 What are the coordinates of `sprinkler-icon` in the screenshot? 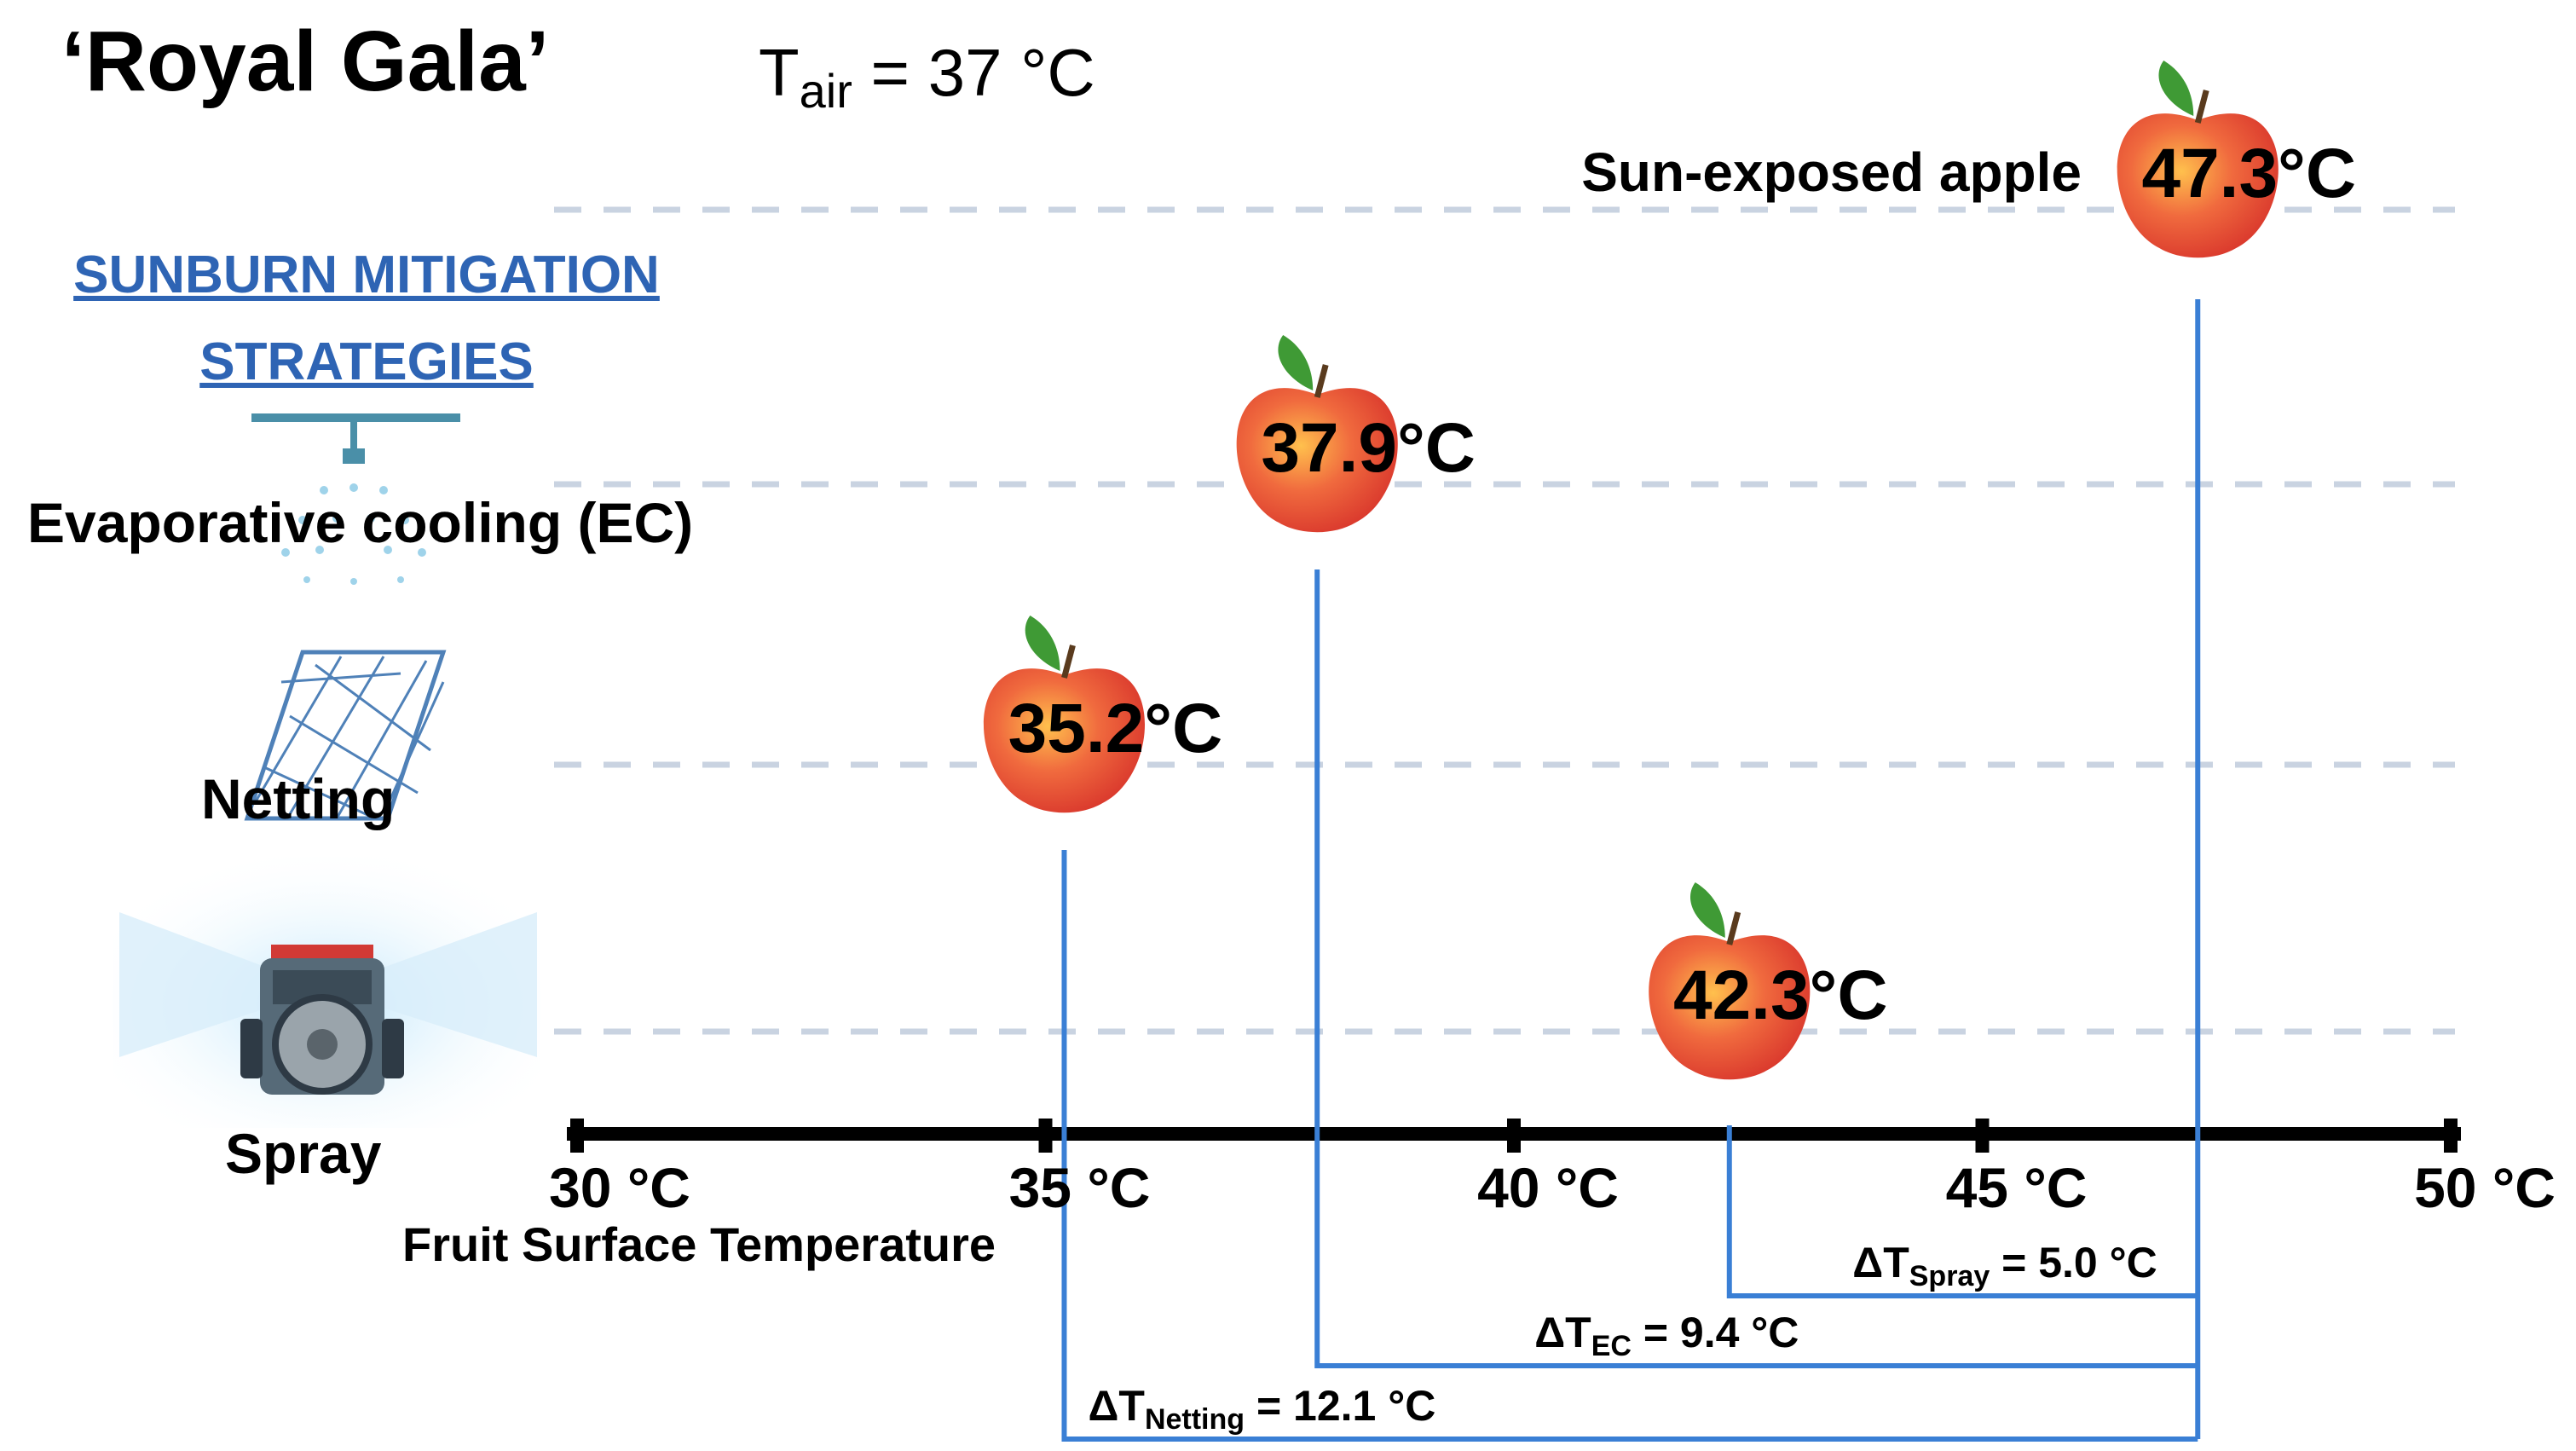 It's located at (355, 499).